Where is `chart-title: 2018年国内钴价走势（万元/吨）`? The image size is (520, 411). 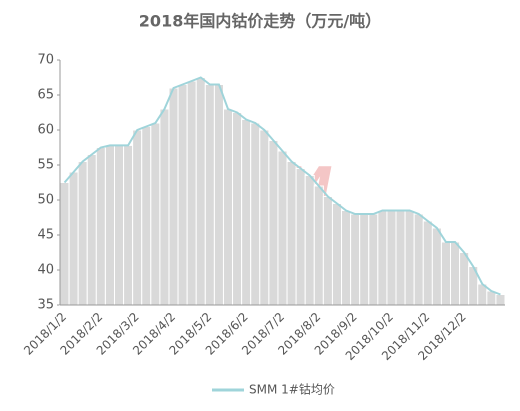 chart-title: 2018年国内钴价走势（万元/吨） is located at coordinates (260, 21).